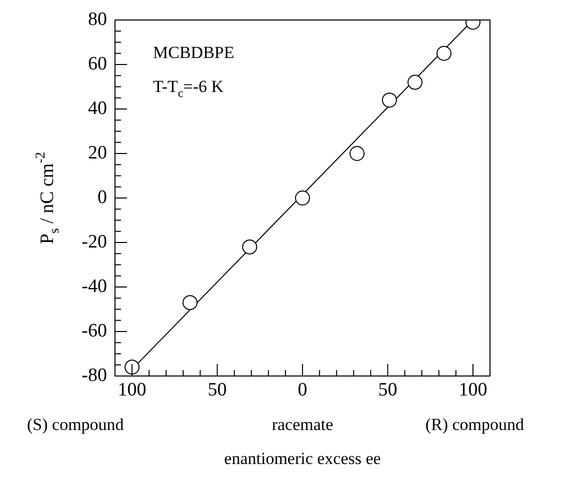 The height and width of the screenshot is (502, 586). What do you see at coordinates (47, 198) in the screenshot?
I see `y-axis-title: Ps / nC cm-2` at bounding box center [47, 198].